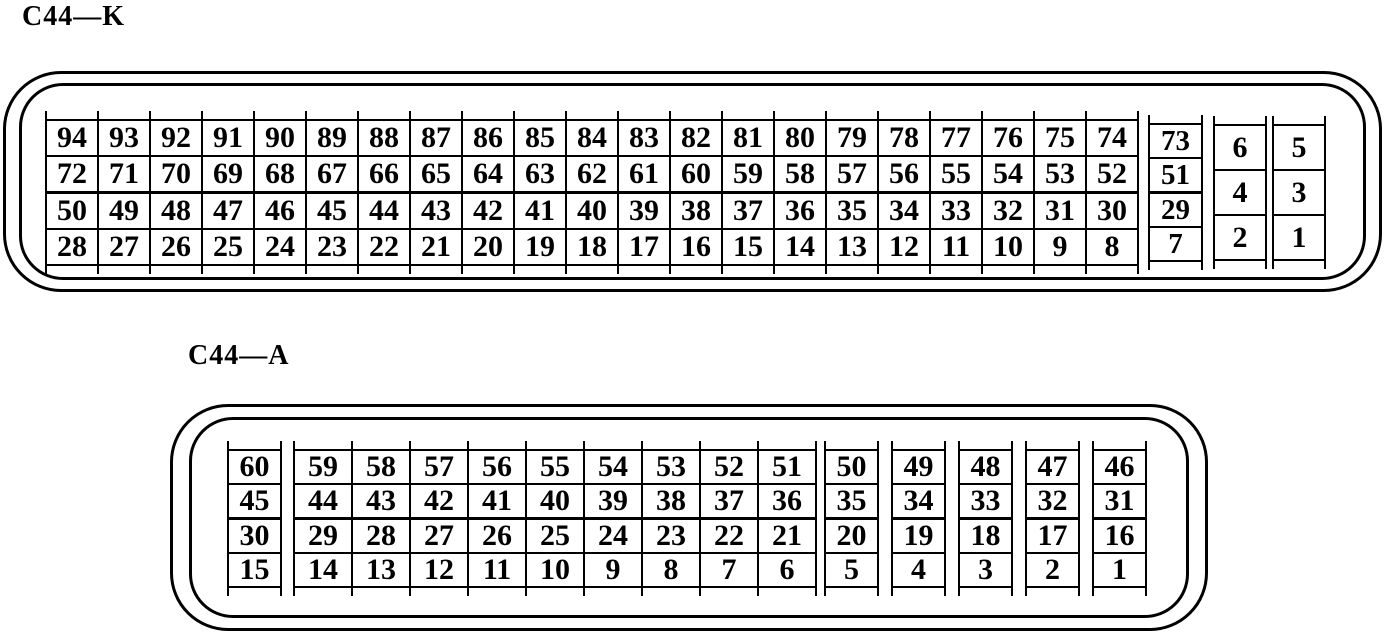 The image size is (1385, 636). I want to click on pin-cell: 61, so click(644, 174).